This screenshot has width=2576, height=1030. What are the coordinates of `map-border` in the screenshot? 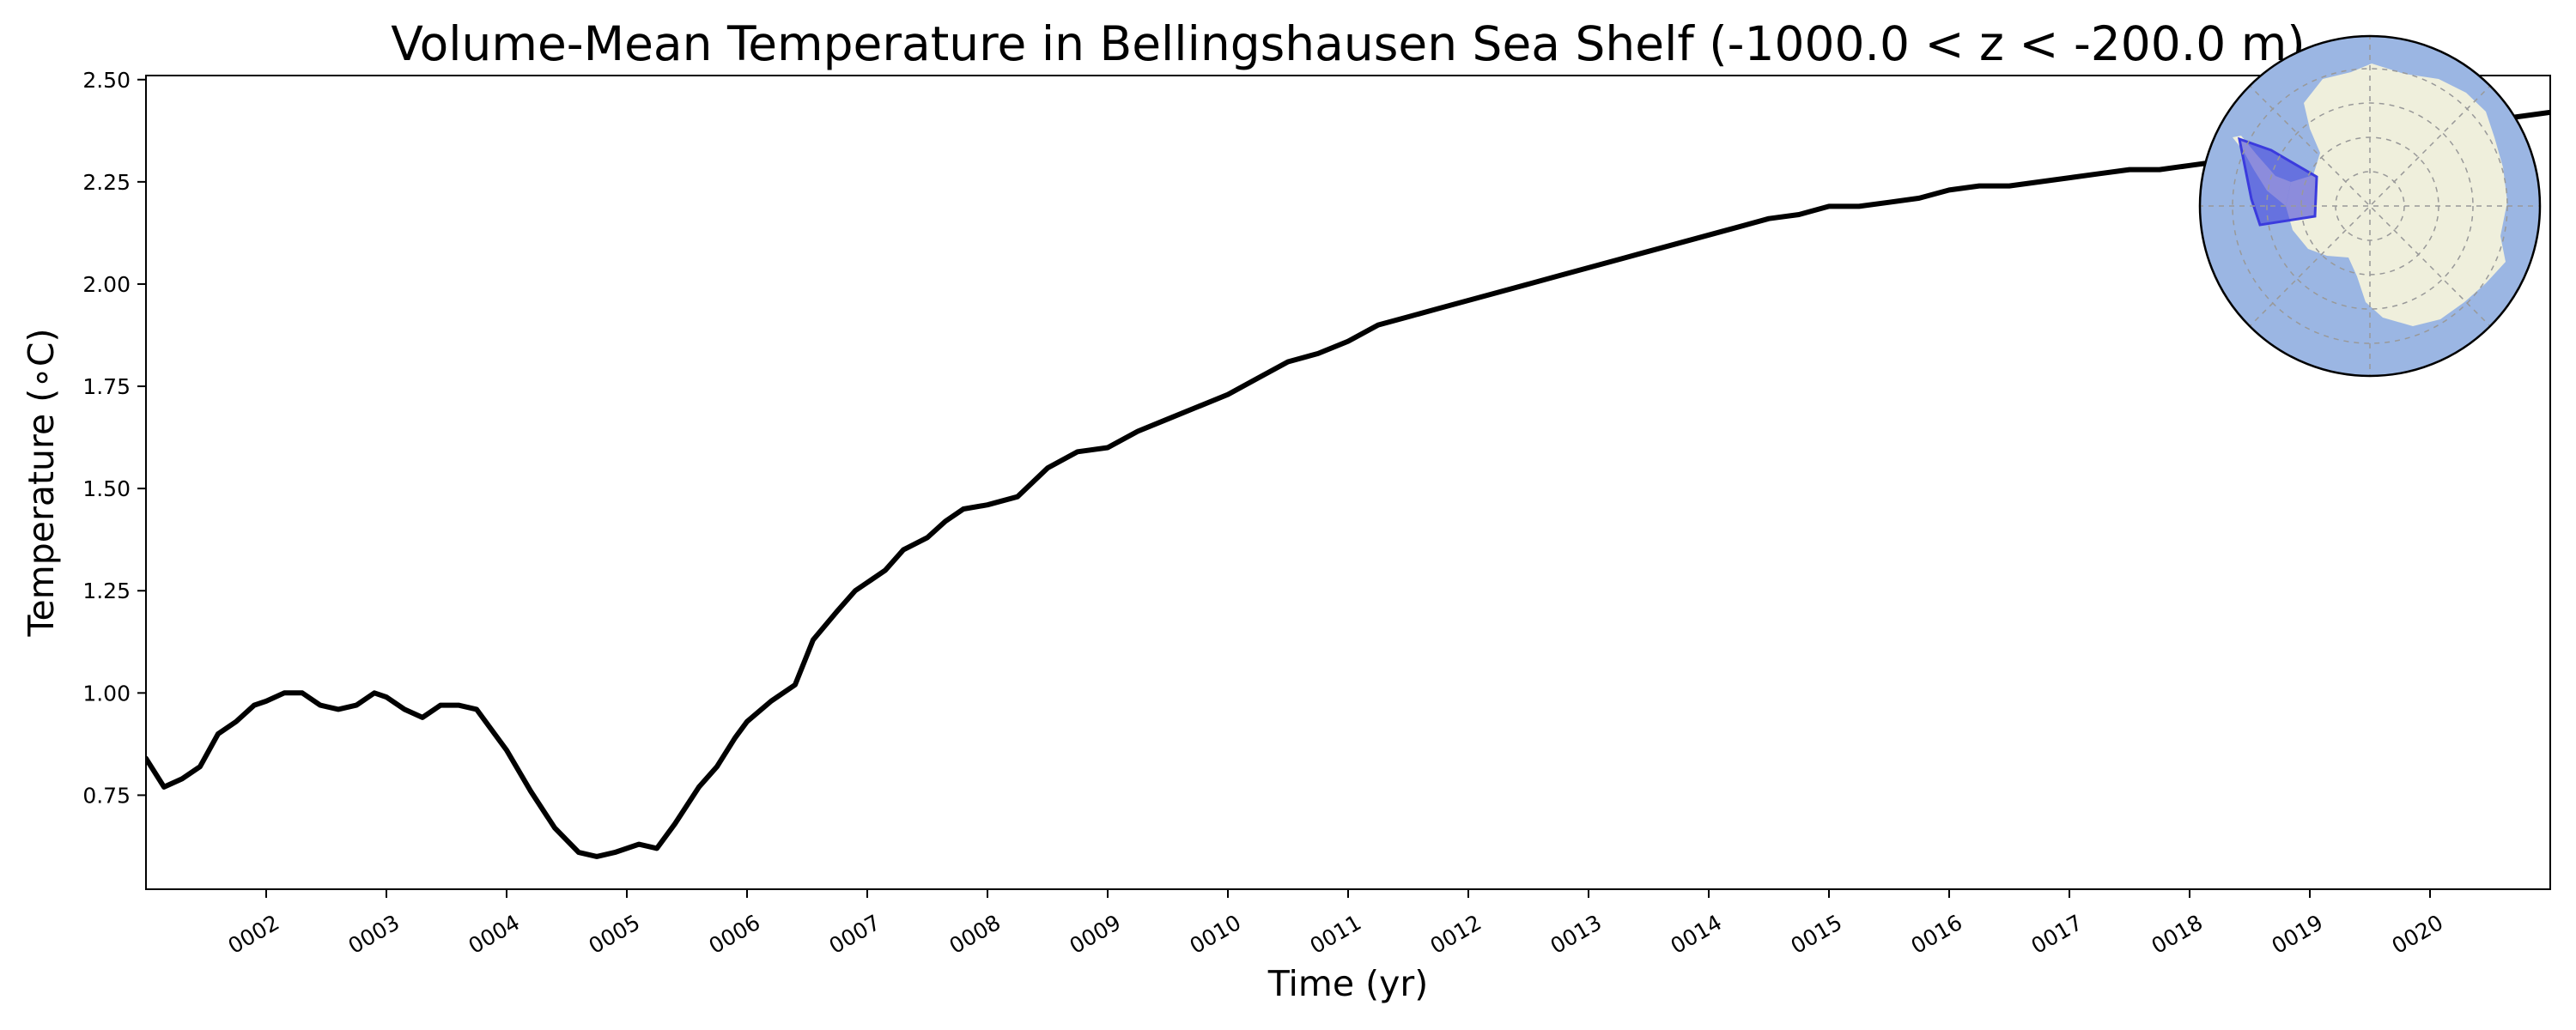 It's located at (2370, 206).